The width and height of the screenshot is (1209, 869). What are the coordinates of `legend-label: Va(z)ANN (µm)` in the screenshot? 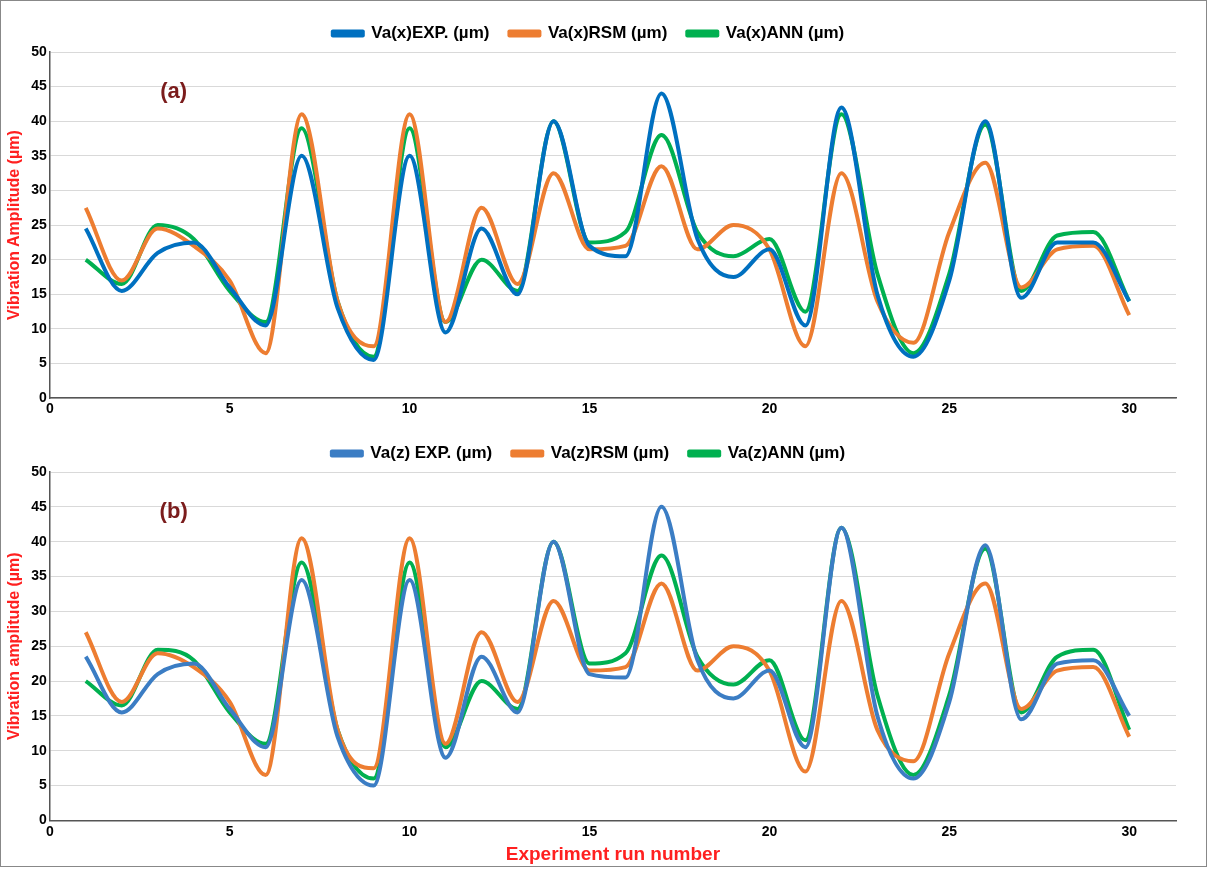 It's located at (786, 453).